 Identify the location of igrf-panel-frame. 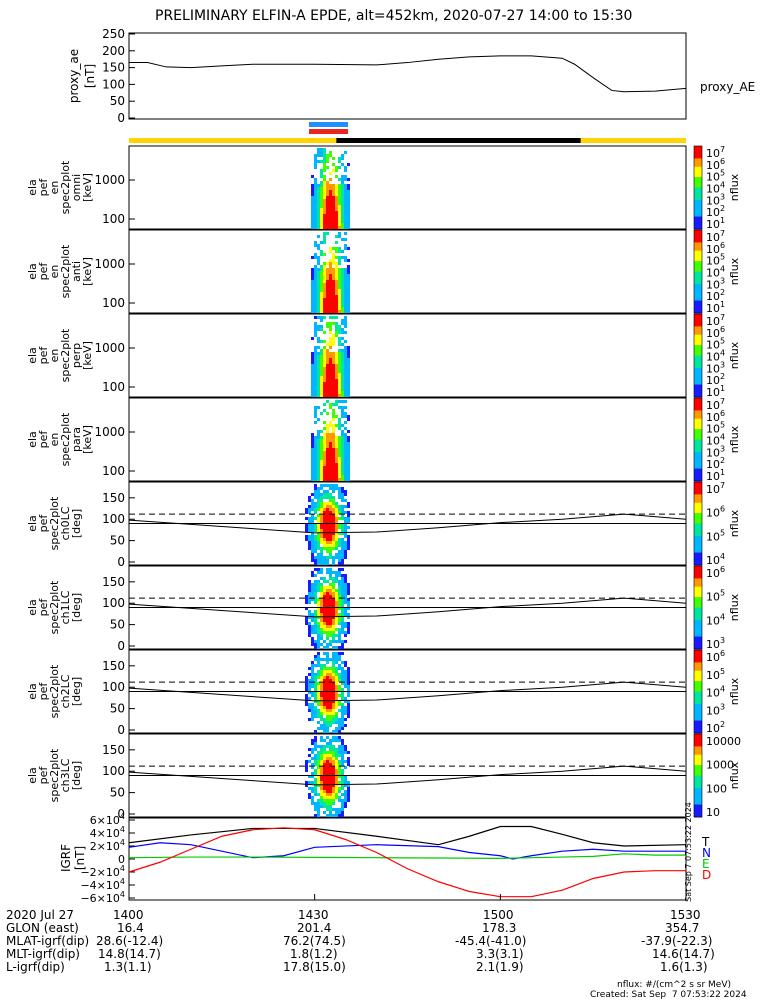
(407, 859).